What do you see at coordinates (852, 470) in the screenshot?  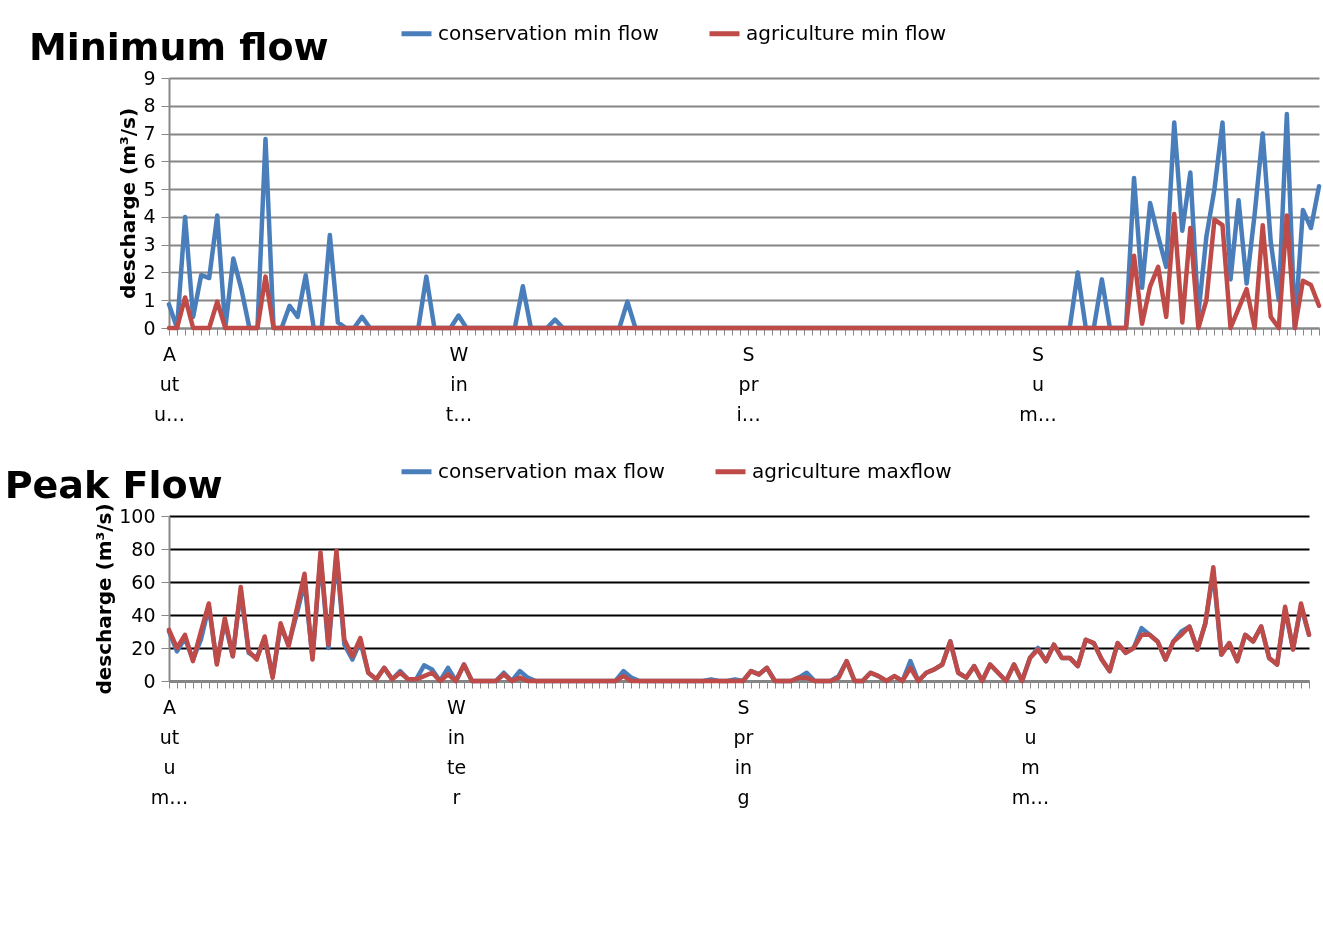 I see `legend-label: agriculture maxflow` at bounding box center [852, 470].